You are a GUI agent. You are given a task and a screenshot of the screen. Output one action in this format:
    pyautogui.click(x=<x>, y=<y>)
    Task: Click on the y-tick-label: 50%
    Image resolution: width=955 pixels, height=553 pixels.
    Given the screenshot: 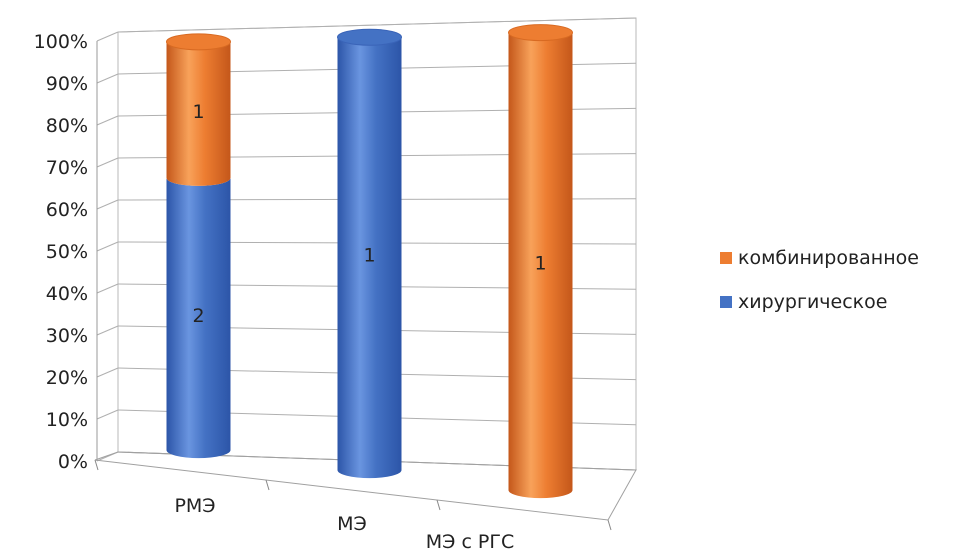 What is the action you would take?
    pyautogui.click(x=67, y=252)
    